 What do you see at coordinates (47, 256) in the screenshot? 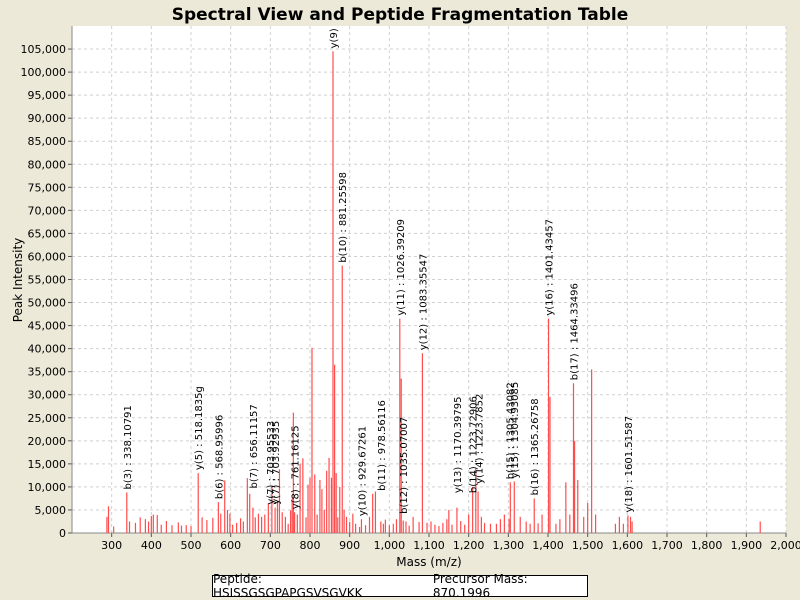
I see `y-tick-label: 60,000` at bounding box center [47, 256].